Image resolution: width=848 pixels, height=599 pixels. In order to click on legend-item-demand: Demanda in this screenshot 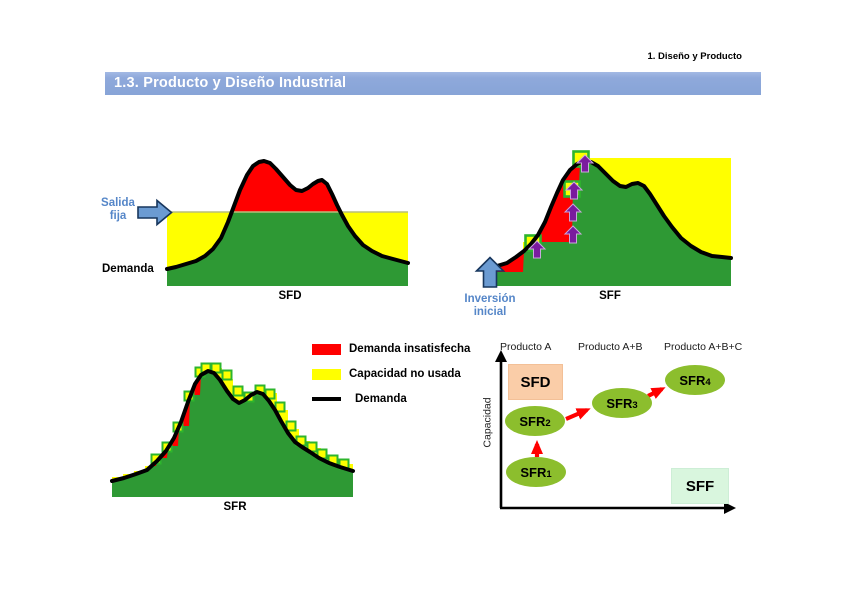, I will do `click(391, 399)`.